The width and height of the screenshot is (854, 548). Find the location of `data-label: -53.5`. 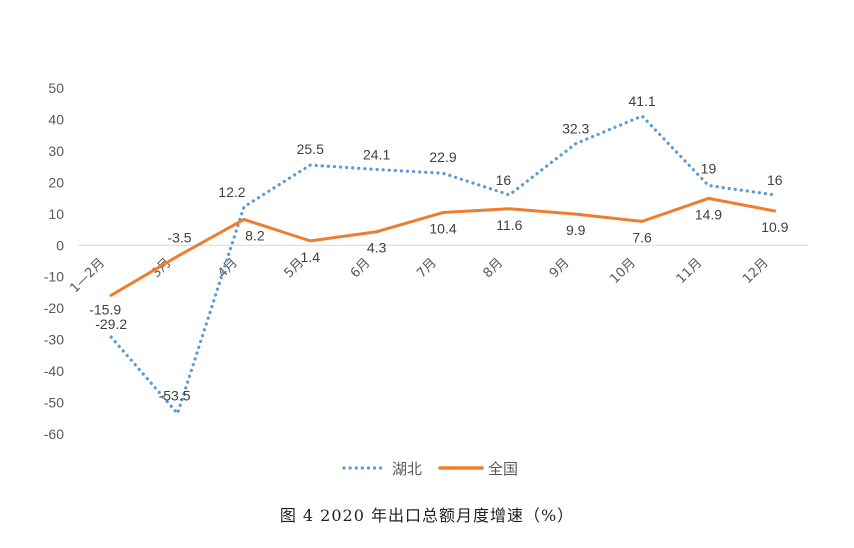

data-label: -53.5 is located at coordinates (175, 396).